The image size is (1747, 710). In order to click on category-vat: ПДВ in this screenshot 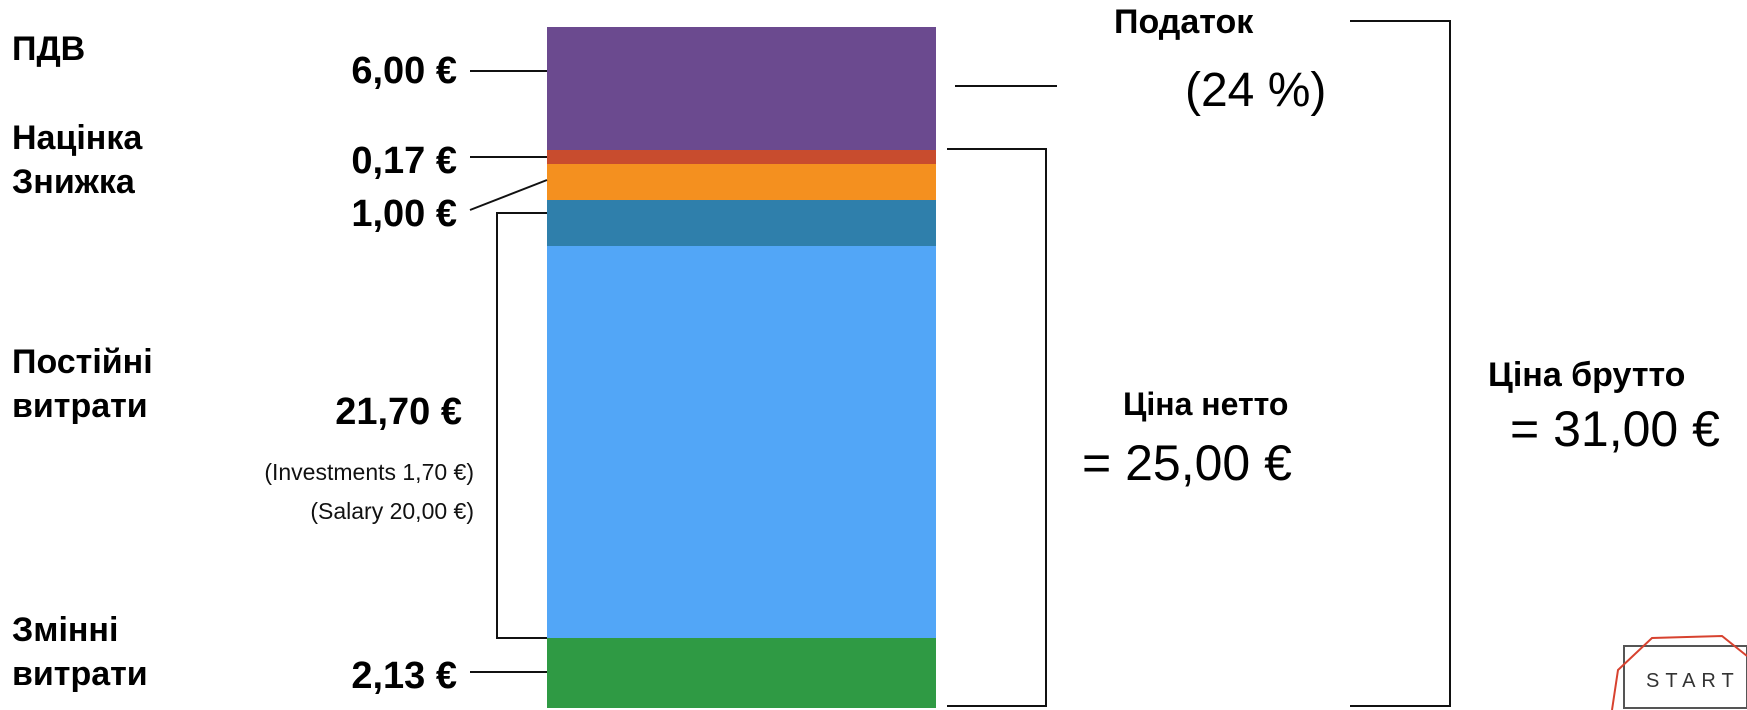, I will do `click(48, 49)`.